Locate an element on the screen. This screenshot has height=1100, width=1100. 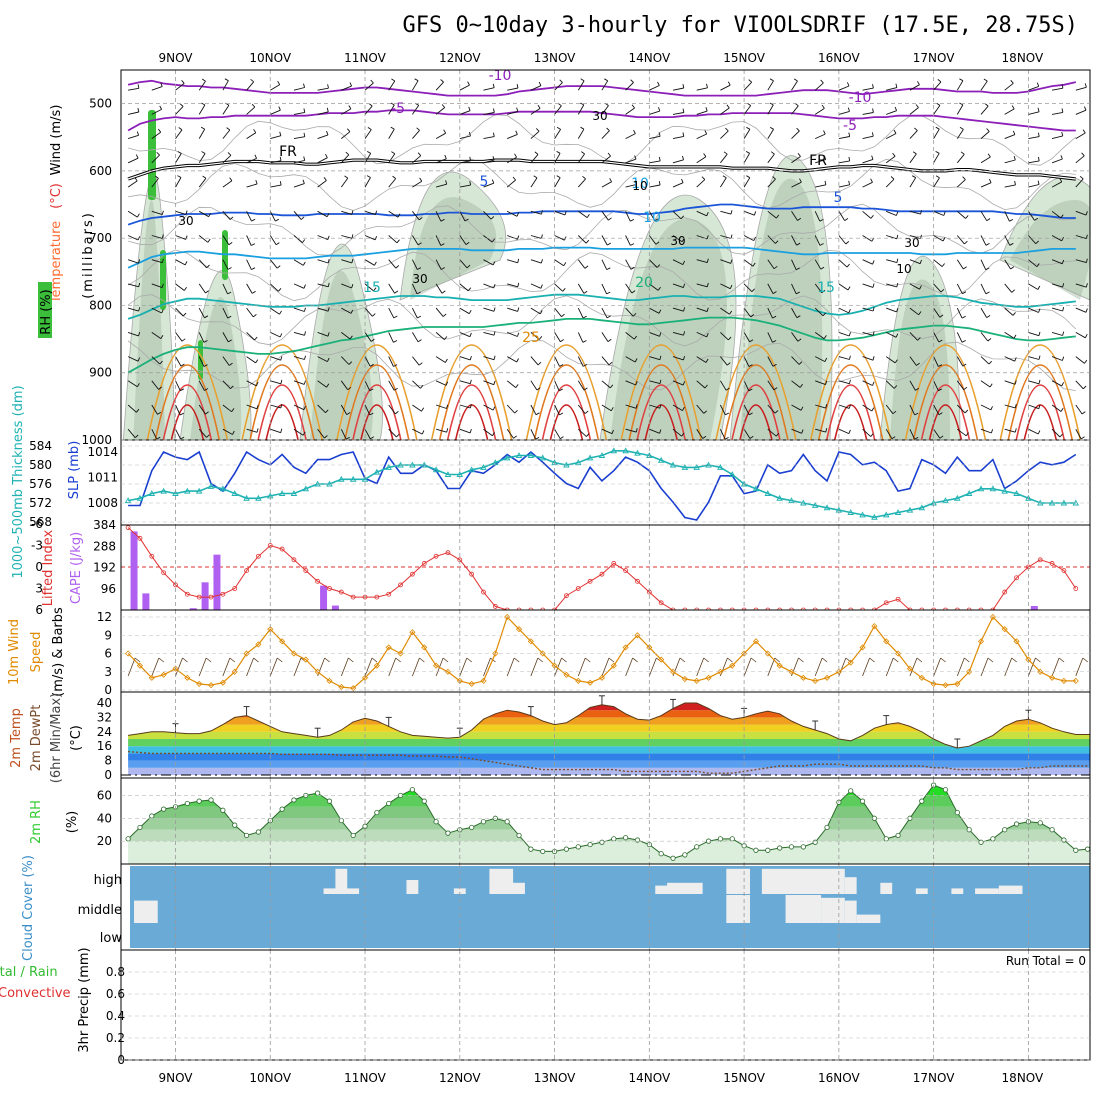
precip-tick-label: 0.8 is located at coordinates (115, 972).